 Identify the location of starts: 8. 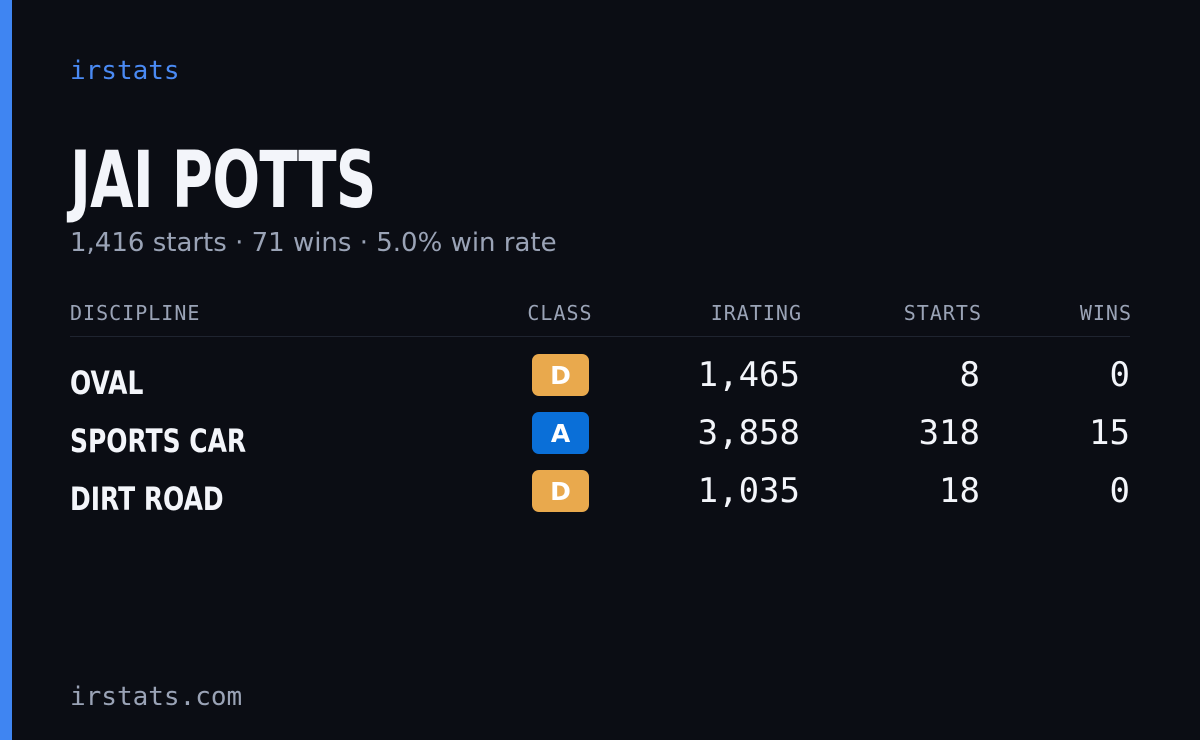
(969, 375).